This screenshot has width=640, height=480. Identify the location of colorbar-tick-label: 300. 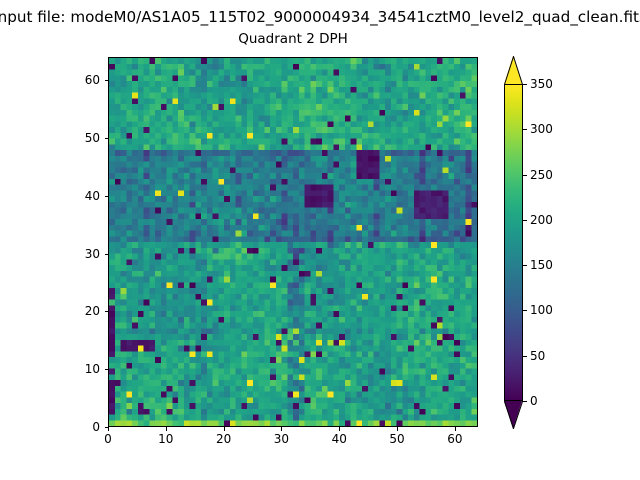
(541, 129).